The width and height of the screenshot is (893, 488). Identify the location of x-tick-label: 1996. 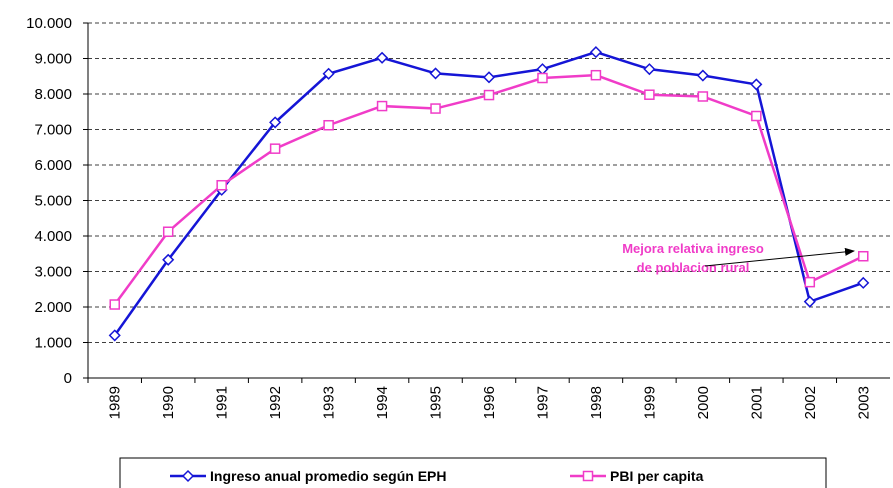
(489, 402).